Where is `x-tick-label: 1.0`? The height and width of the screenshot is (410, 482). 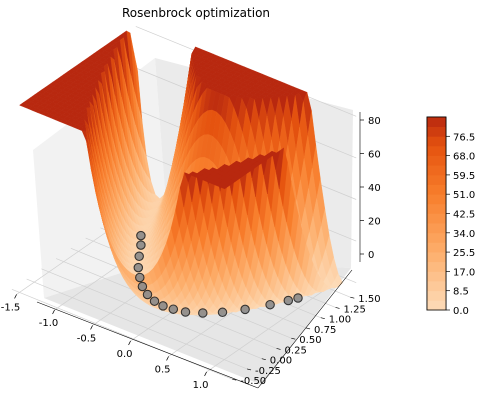 x-tick-label: 1.0 is located at coordinates (201, 385).